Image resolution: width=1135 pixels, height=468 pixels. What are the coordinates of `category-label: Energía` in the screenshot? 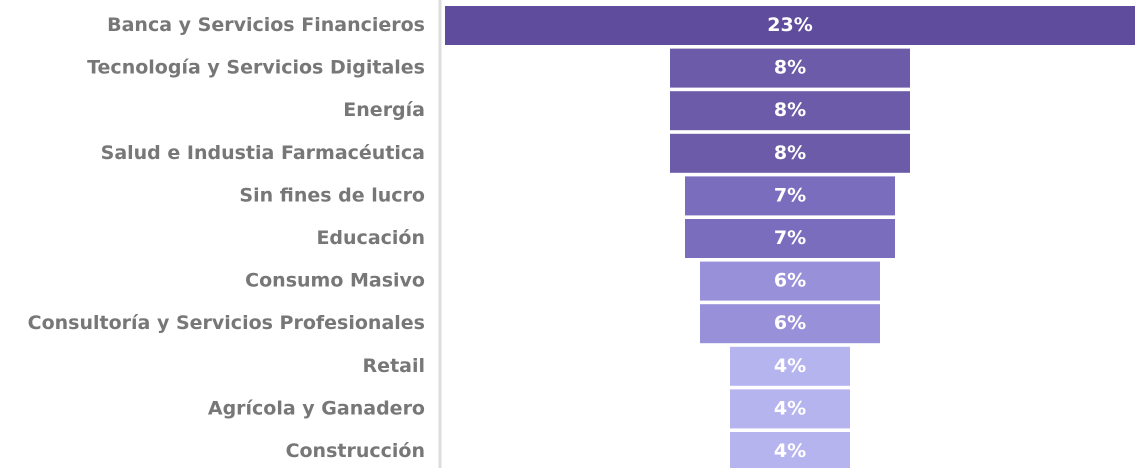 It's located at (384, 110).